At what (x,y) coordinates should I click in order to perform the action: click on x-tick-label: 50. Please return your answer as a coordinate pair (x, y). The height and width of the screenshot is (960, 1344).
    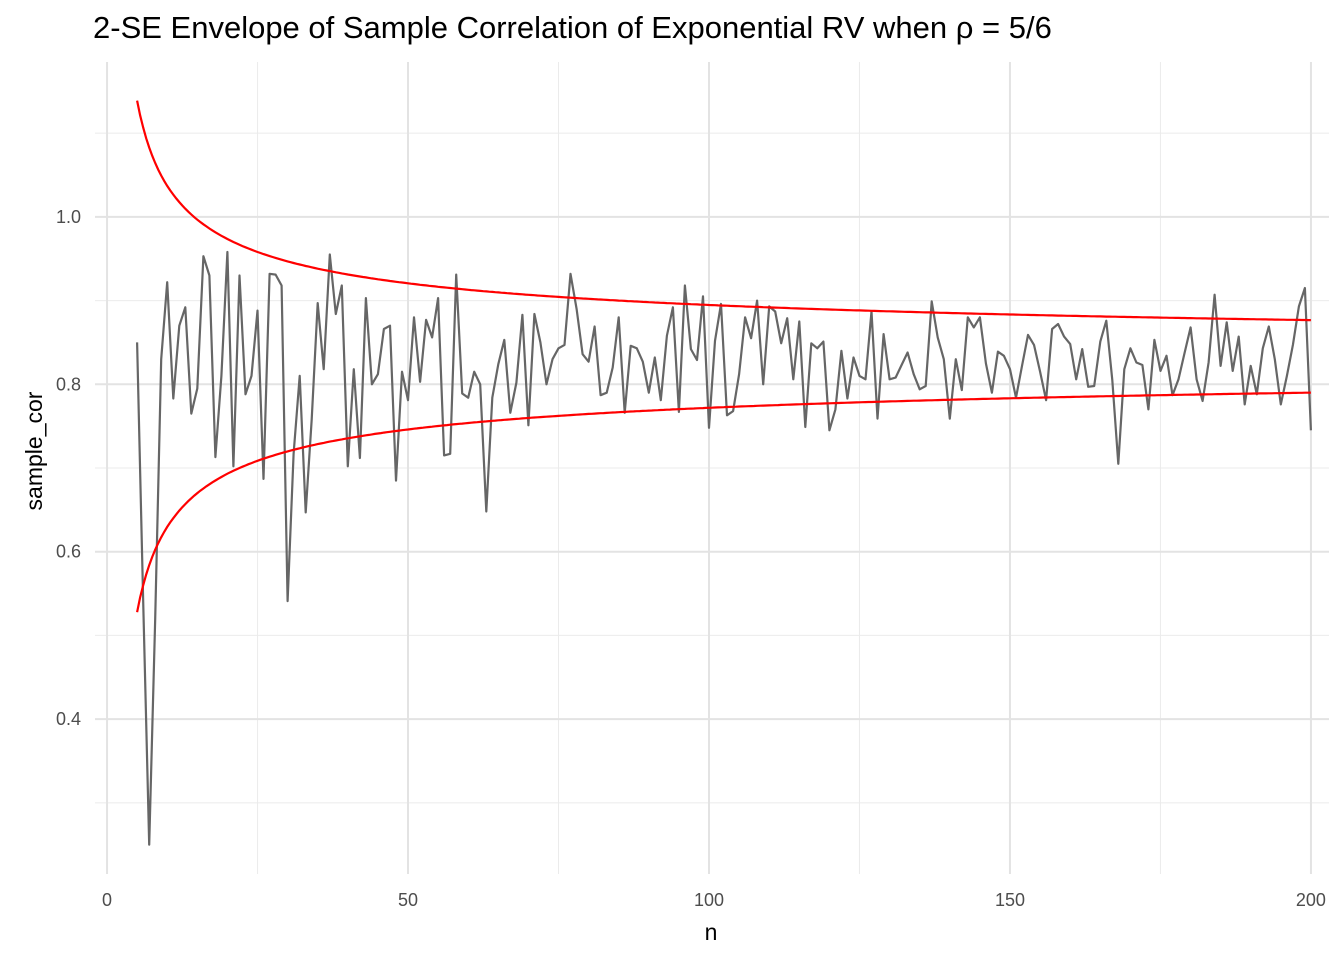
    Looking at the image, I should click on (408, 900).